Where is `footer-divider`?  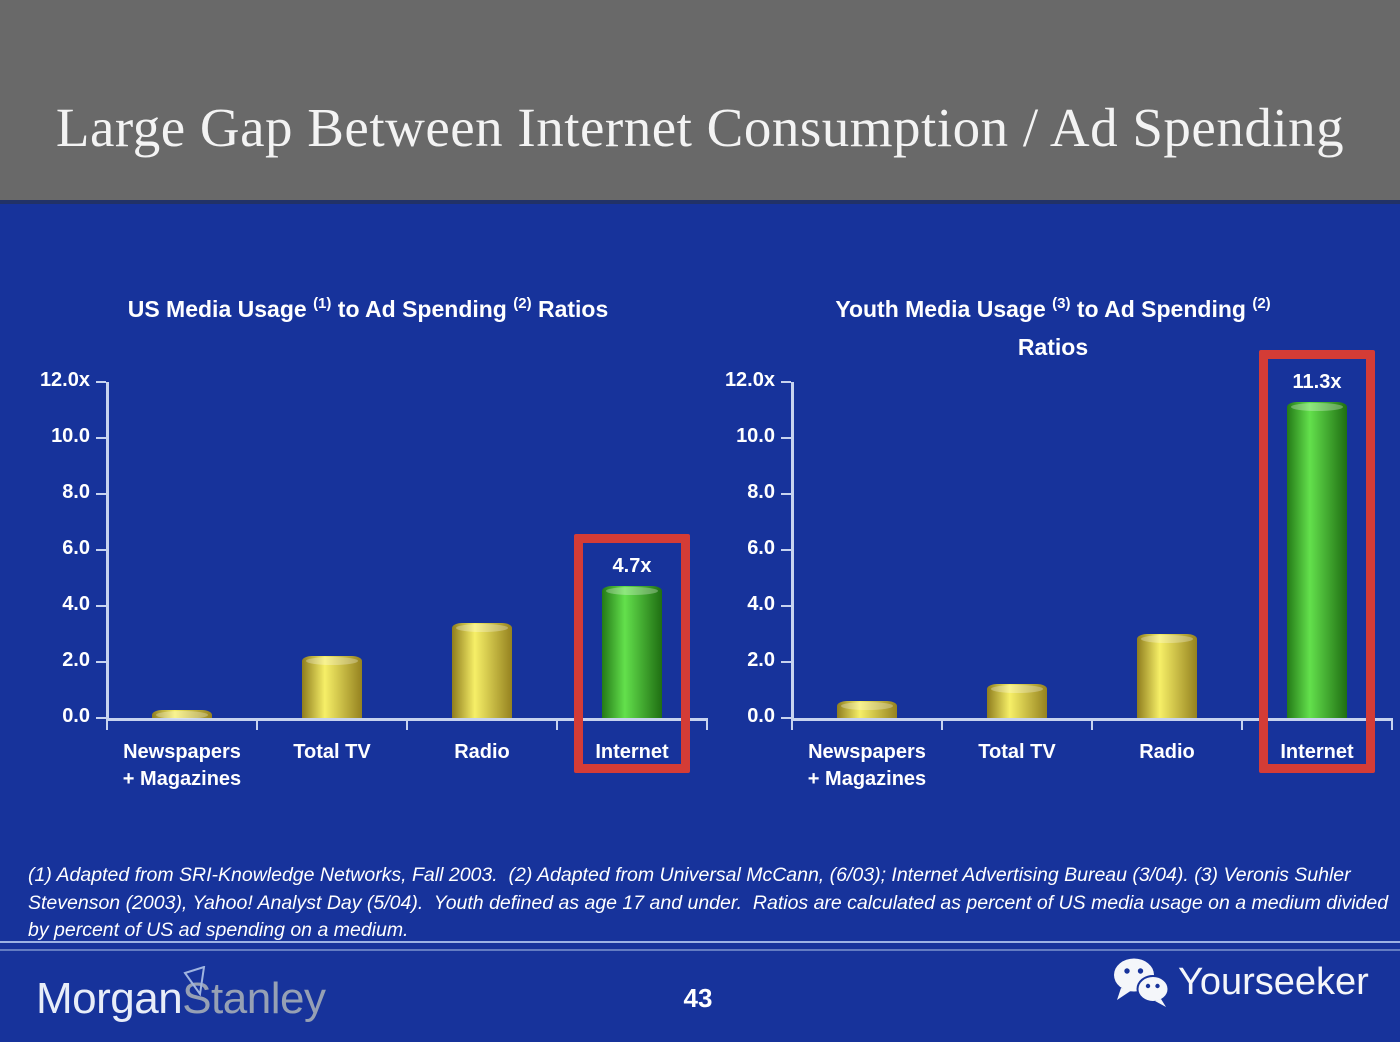
footer-divider is located at coordinates (700, 946).